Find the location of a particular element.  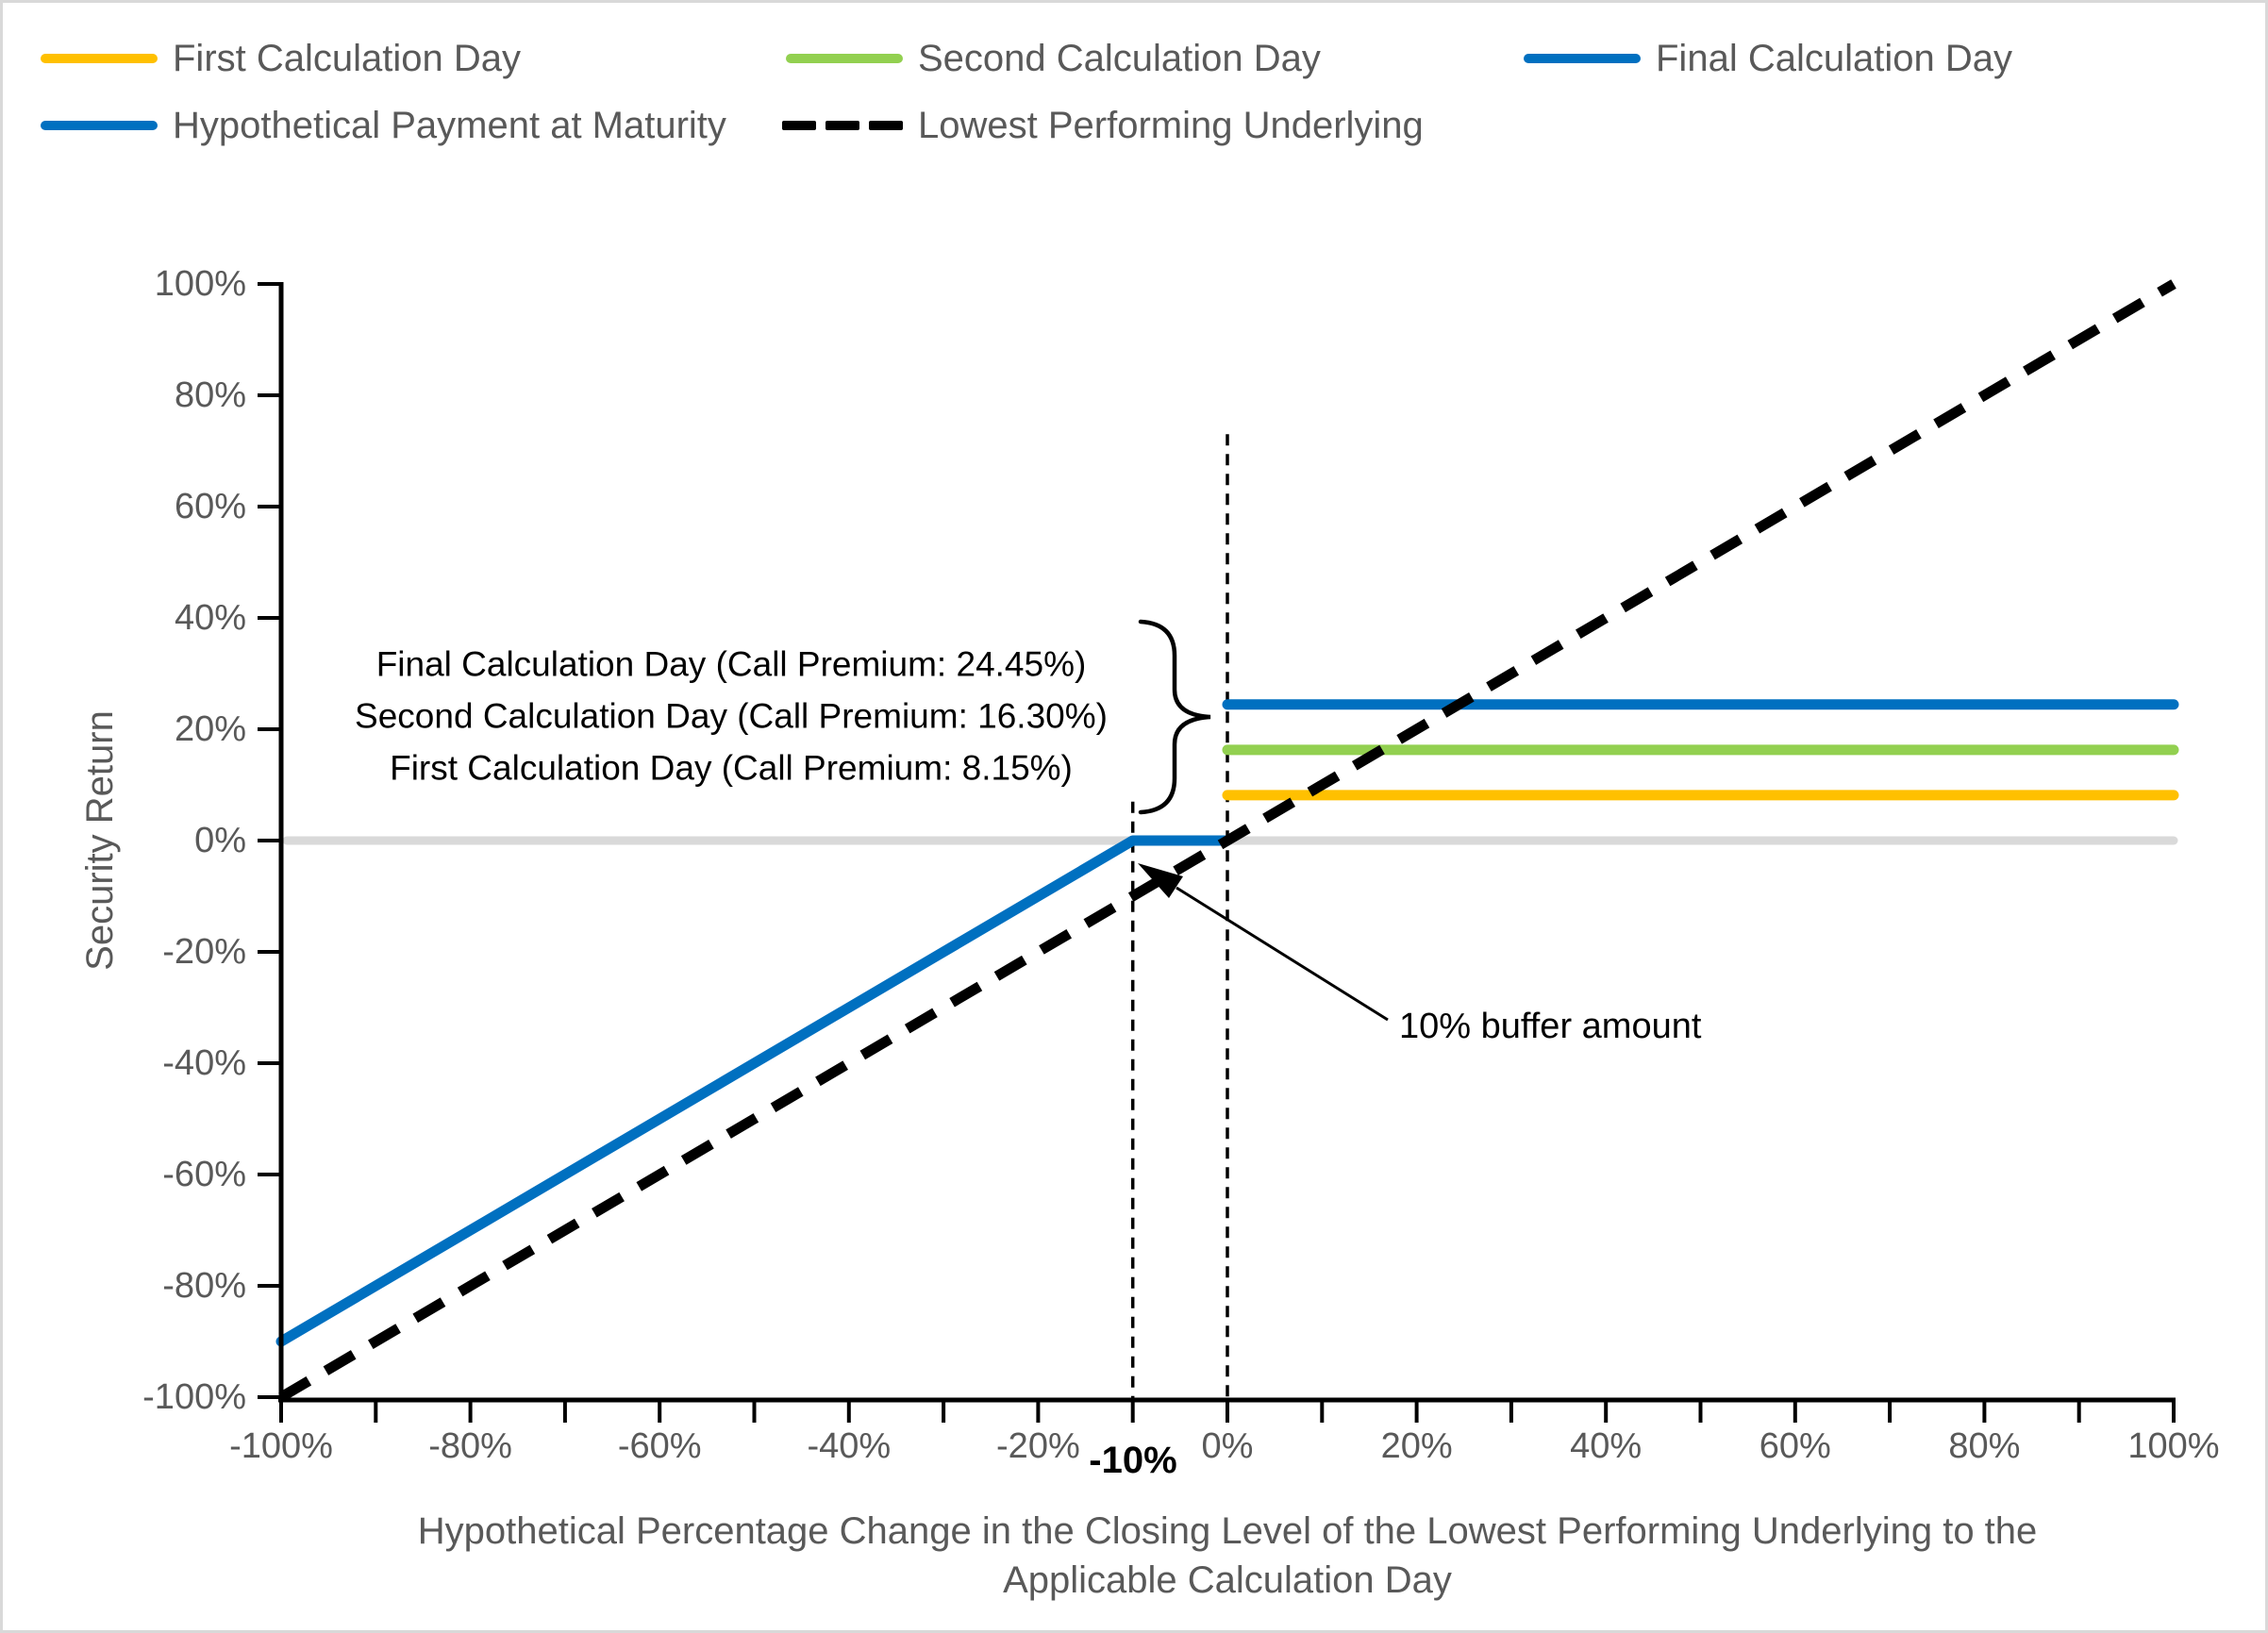

legend-item-first-calculation-day: First Calculation Day is located at coordinates (281, 58).